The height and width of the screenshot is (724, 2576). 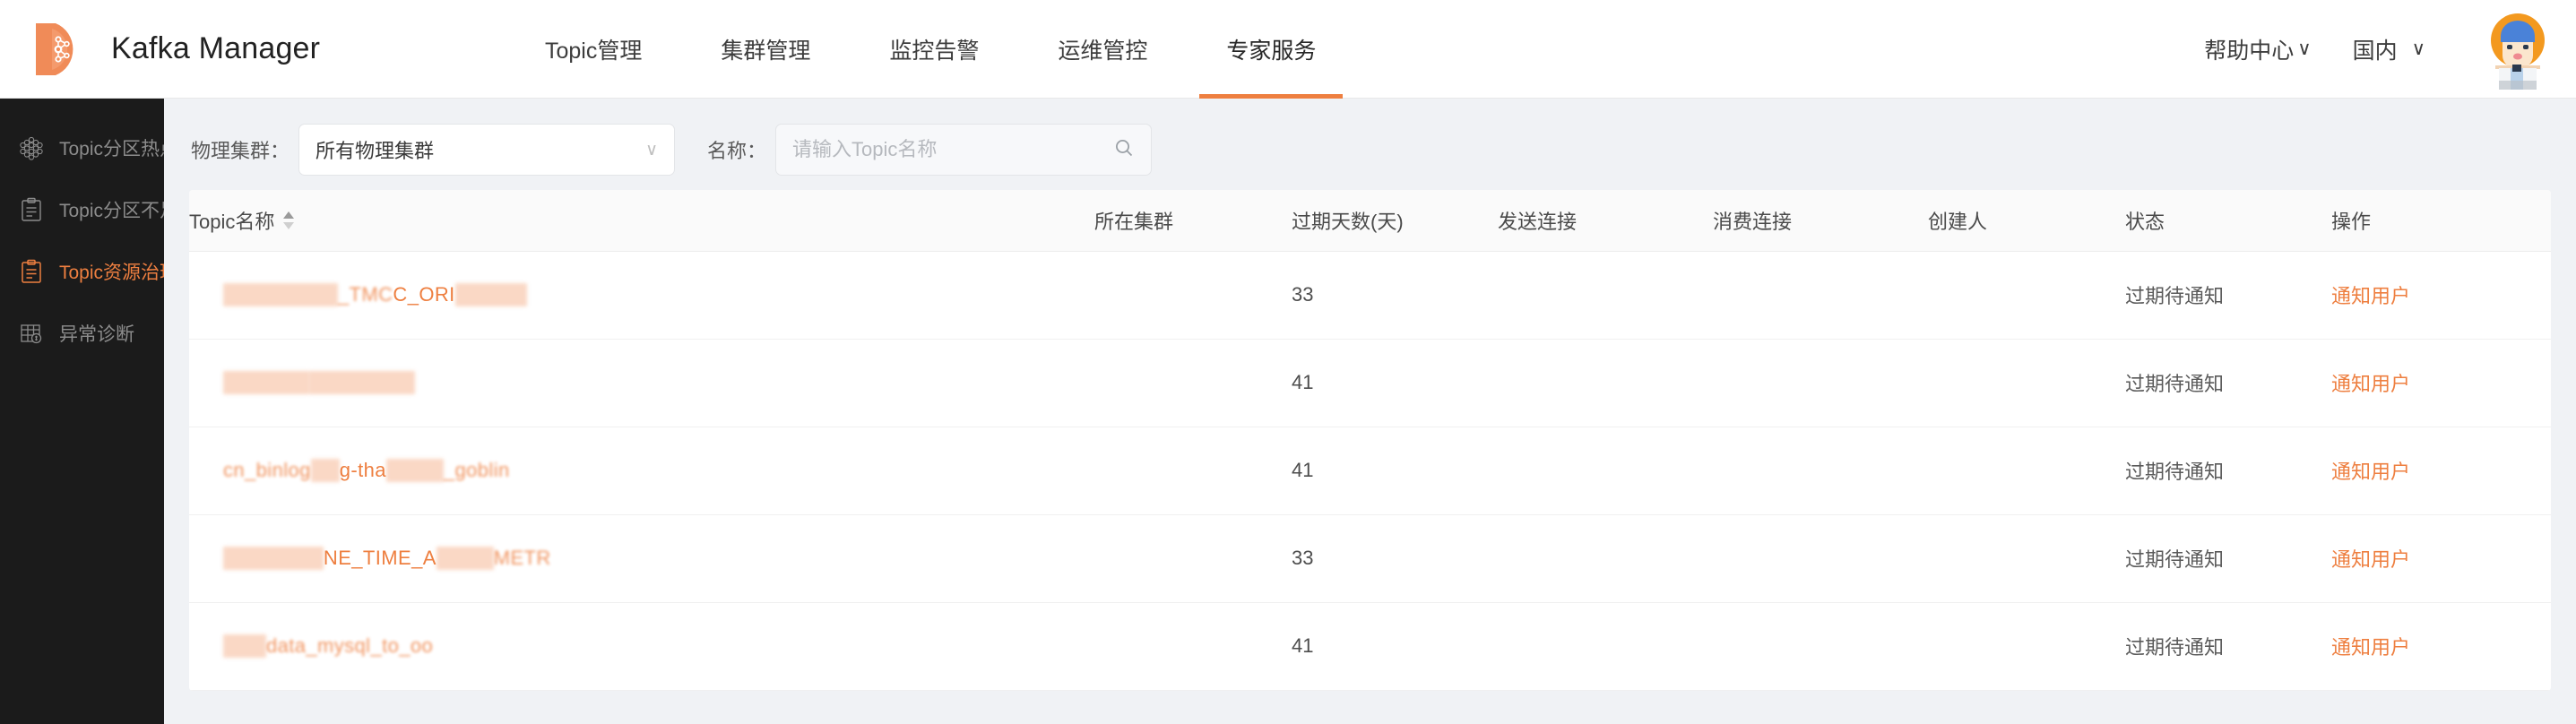 What do you see at coordinates (366, 471) in the screenshot?
I see `topic-name-link: cn_binlog██g-tha████_goblin` at bounding box center [366, 471].